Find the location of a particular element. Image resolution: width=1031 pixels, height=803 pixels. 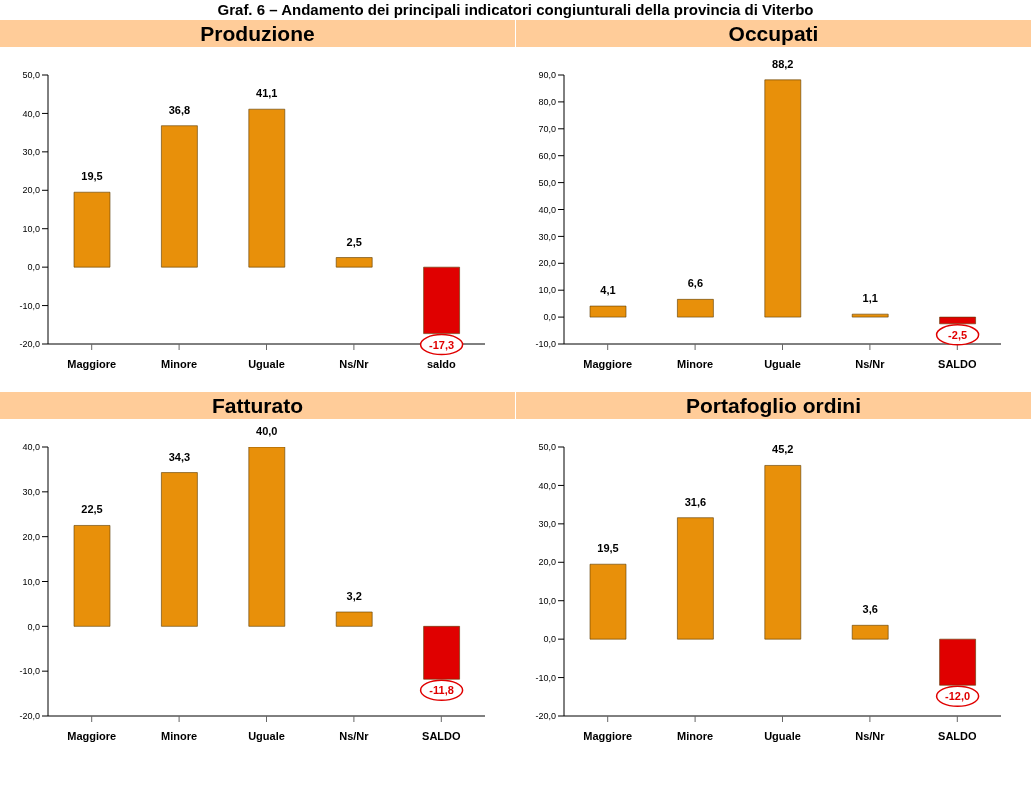

chart-title: Produzione is located at coordinates (257, 33).